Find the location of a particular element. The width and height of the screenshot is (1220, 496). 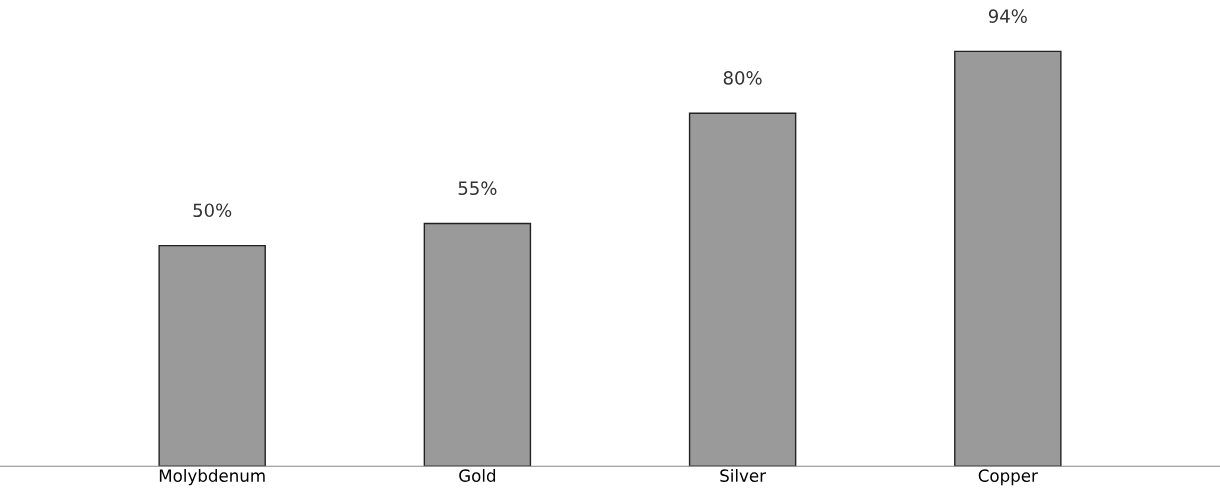

data-label: 50% is located at coordinates (212, 210).